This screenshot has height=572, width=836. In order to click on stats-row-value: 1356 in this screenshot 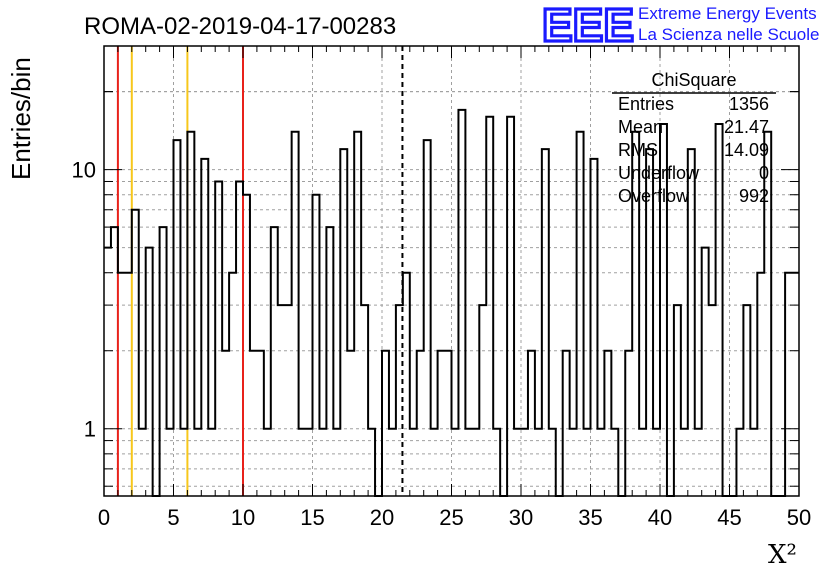, I will do `click(749, 104)`.